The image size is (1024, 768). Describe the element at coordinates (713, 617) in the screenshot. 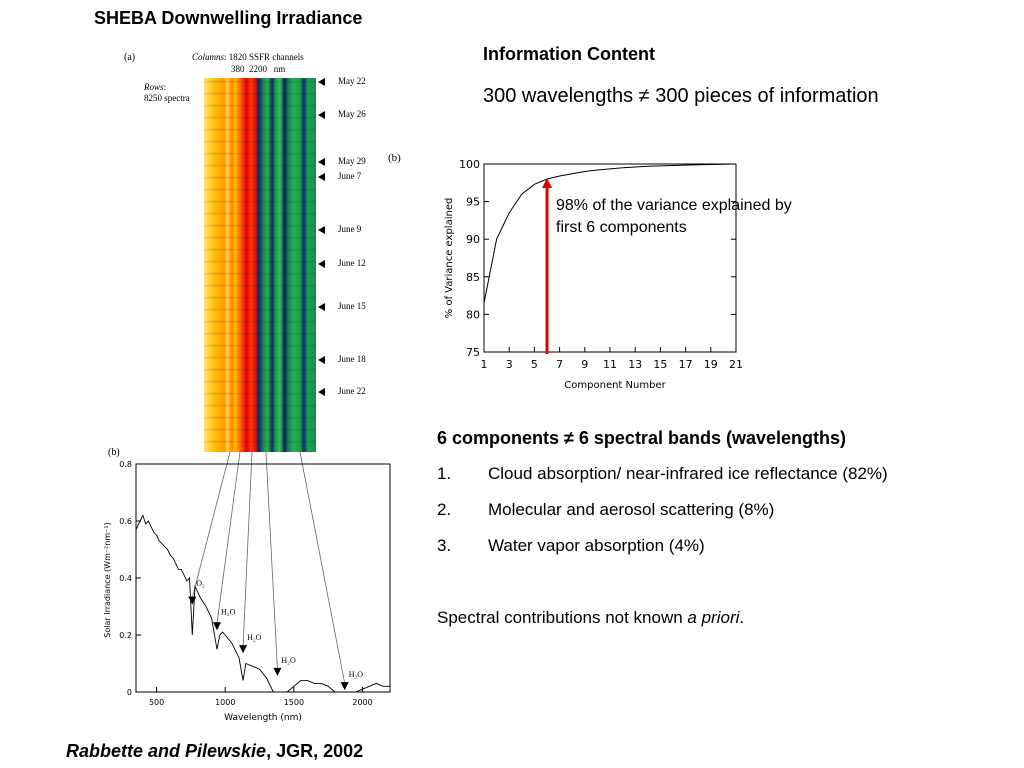

I see `components-note-italic: a priori` at that location.